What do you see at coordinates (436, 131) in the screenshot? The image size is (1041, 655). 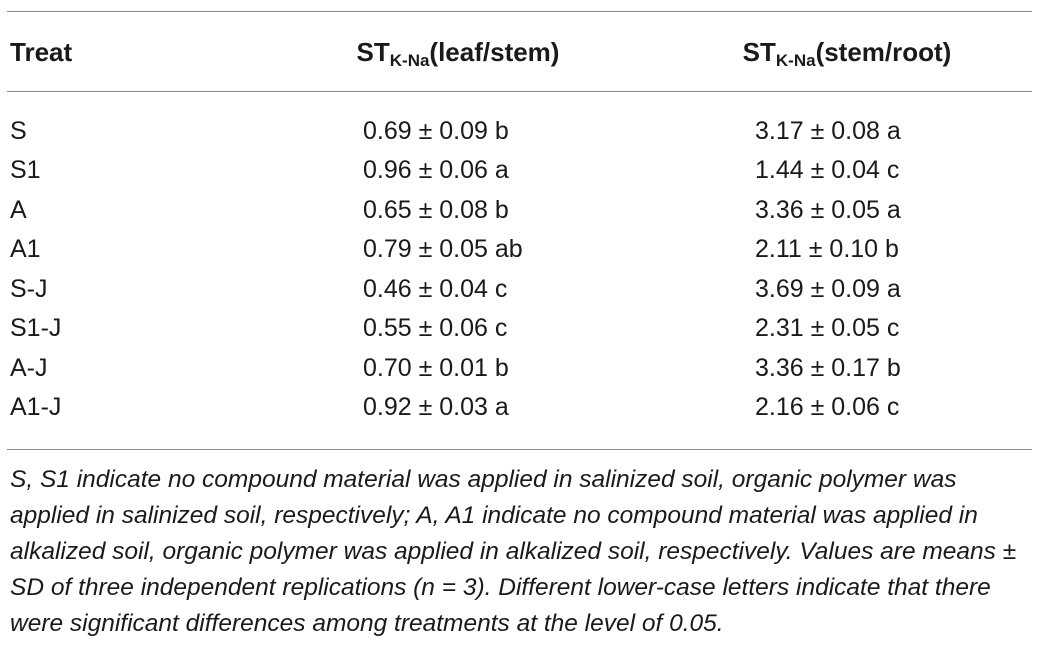 I see `cell-leaf-stem: 0.69 ± 0.09 b` at bounding box center [436, 131].